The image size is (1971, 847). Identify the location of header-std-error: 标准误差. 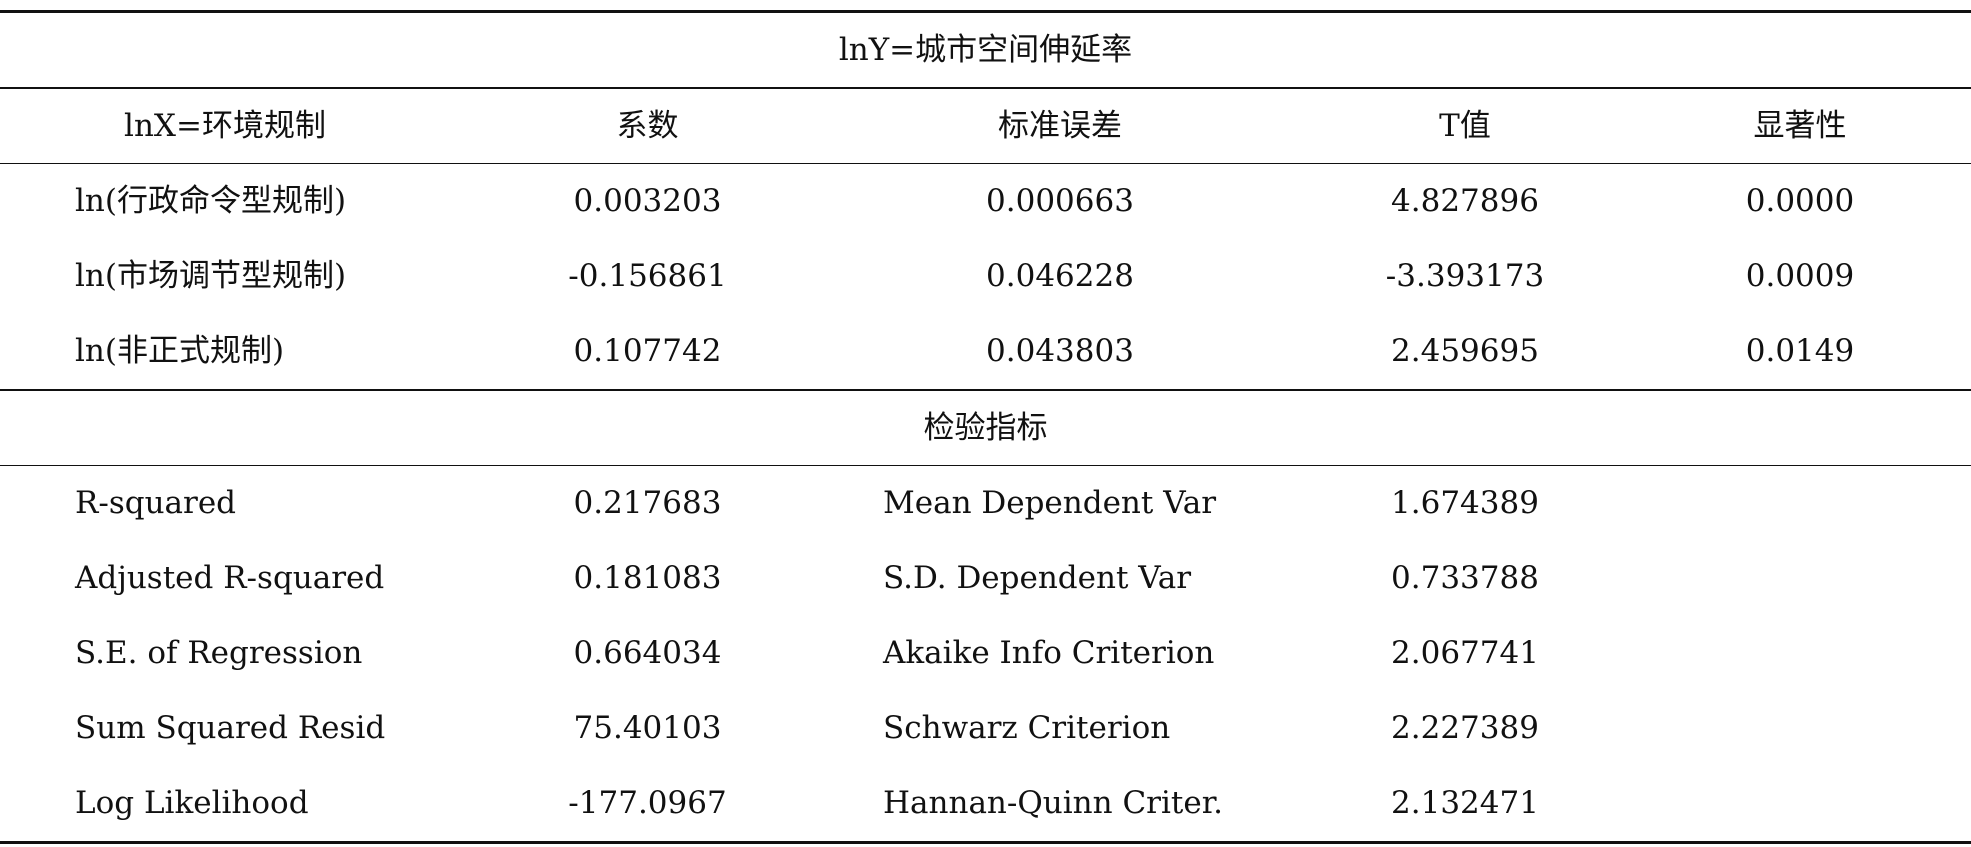
(1060, 125).